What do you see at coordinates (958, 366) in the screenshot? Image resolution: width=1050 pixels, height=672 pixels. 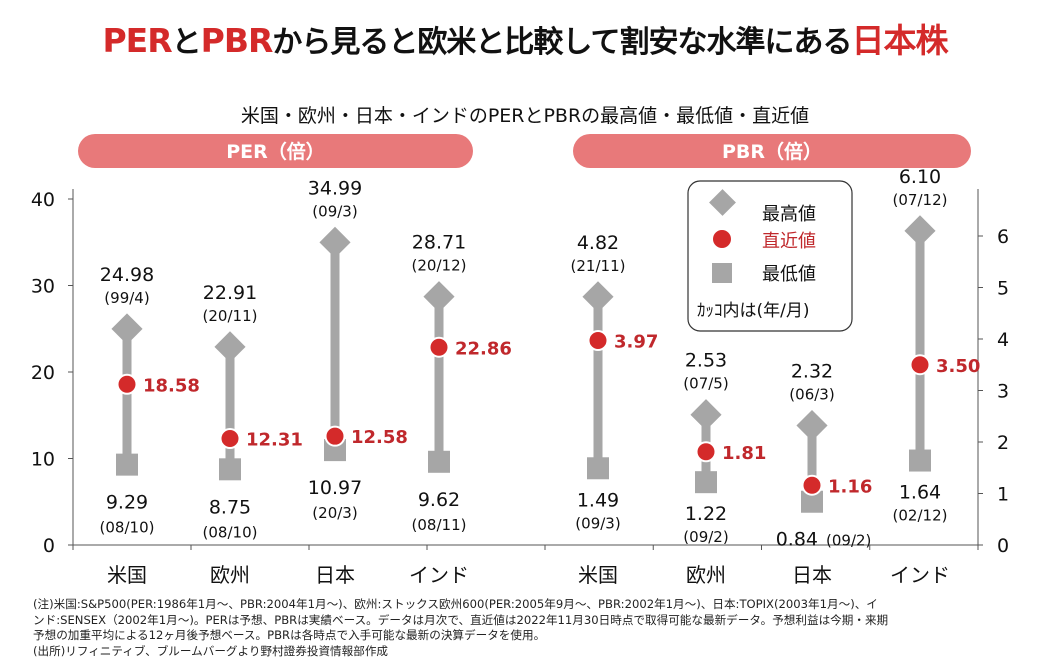 I see `recent-value-label: 3.50` at bounding box center [958, 366].